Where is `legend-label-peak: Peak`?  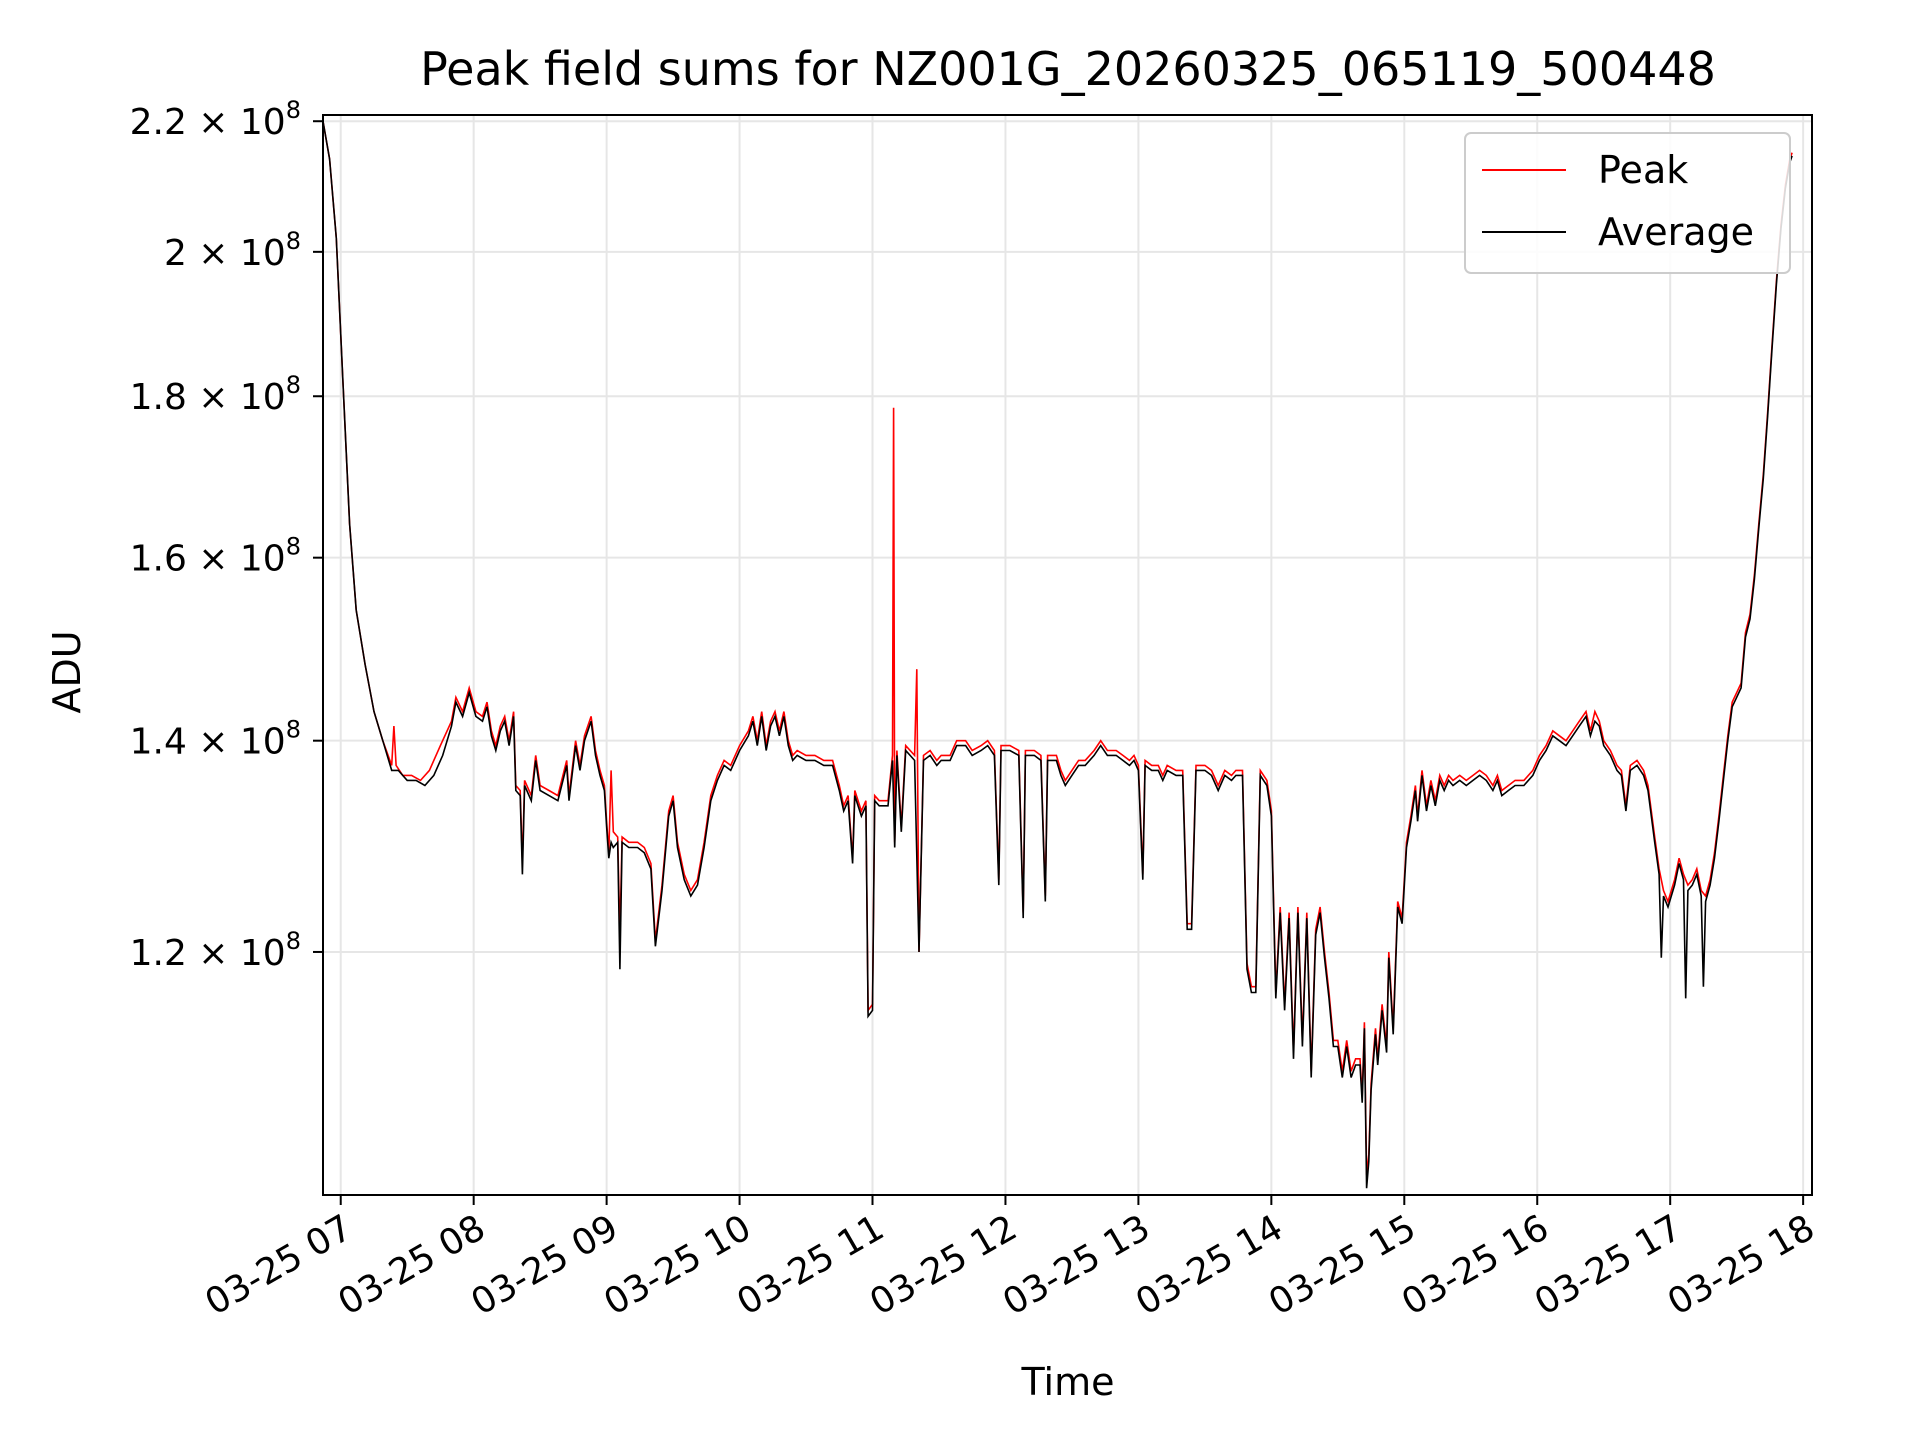
legend-label-peak: Peak is located at coordinates (1643, 170).